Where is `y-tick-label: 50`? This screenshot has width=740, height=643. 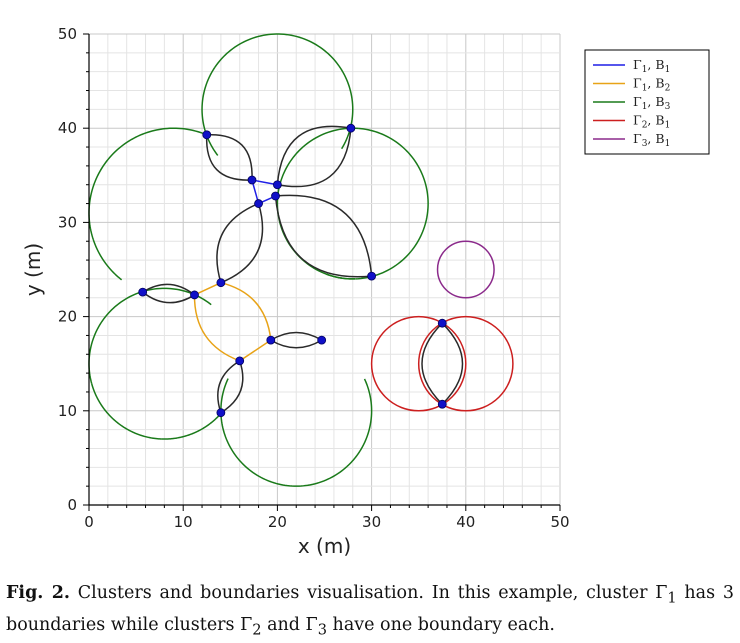
y-tick-label: 50 is located at coordinates (67, 34).